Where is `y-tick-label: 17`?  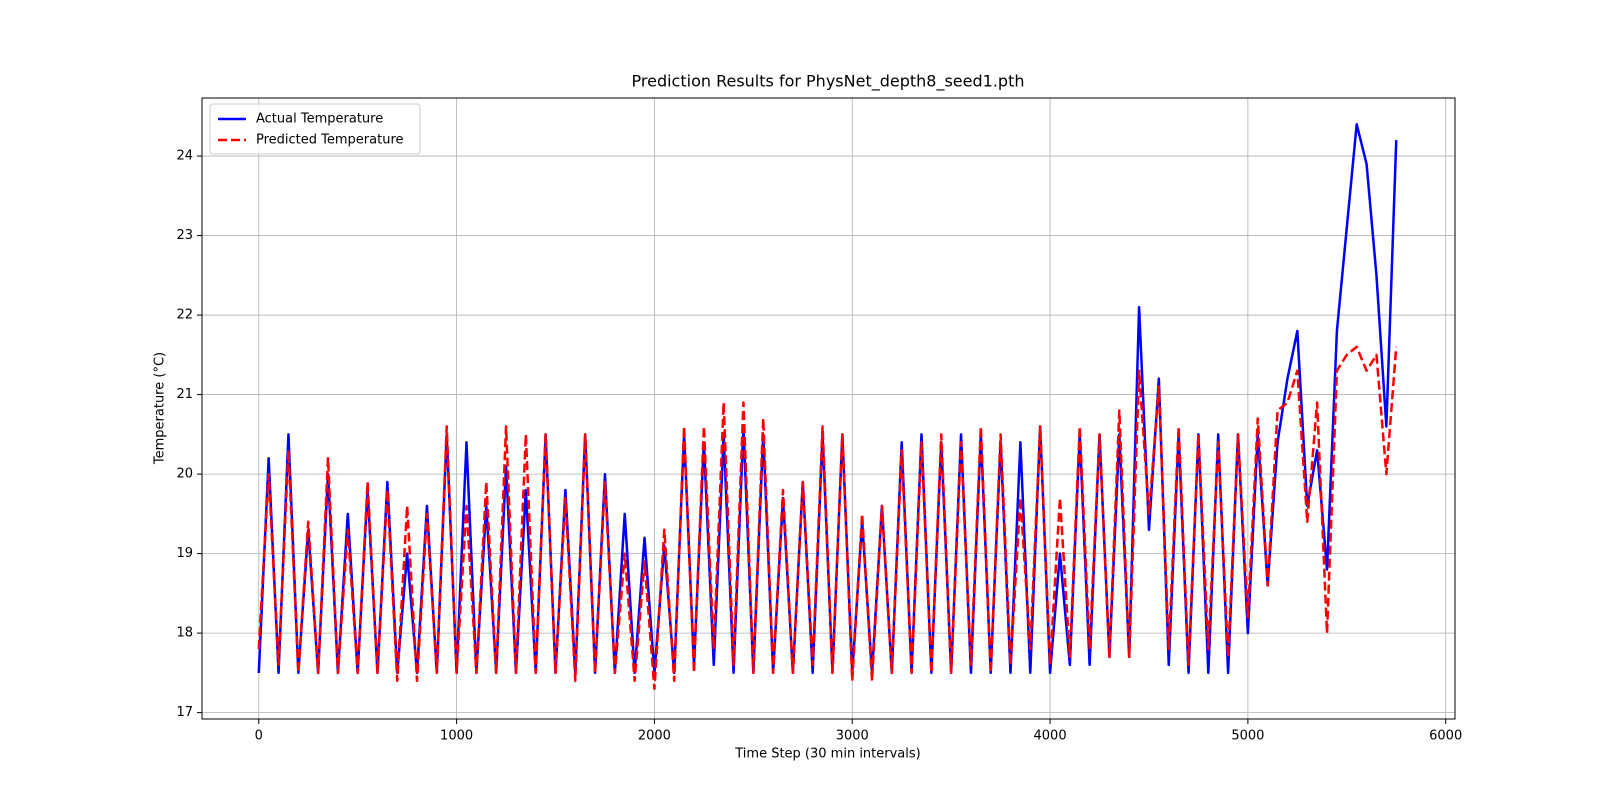 y-tick-label: 17 is located at coordinates (184, 712).